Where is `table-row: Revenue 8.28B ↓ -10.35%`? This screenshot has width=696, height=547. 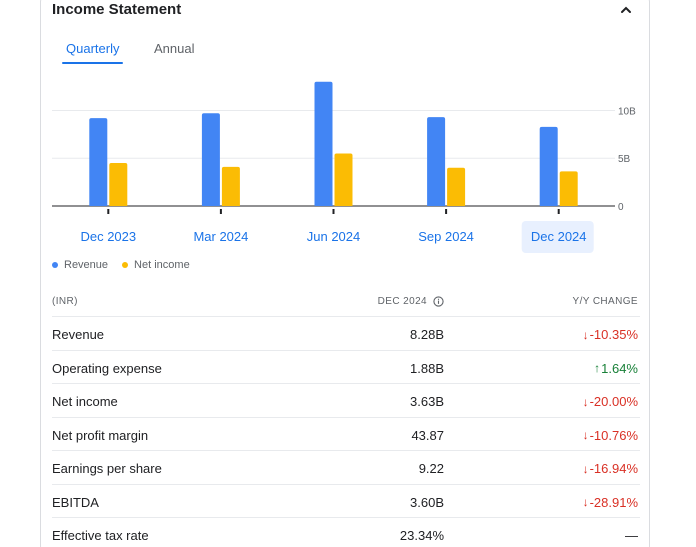
table-row: Revenue 8.28B ↓ -10.35% is located at coordinates (346, 334).